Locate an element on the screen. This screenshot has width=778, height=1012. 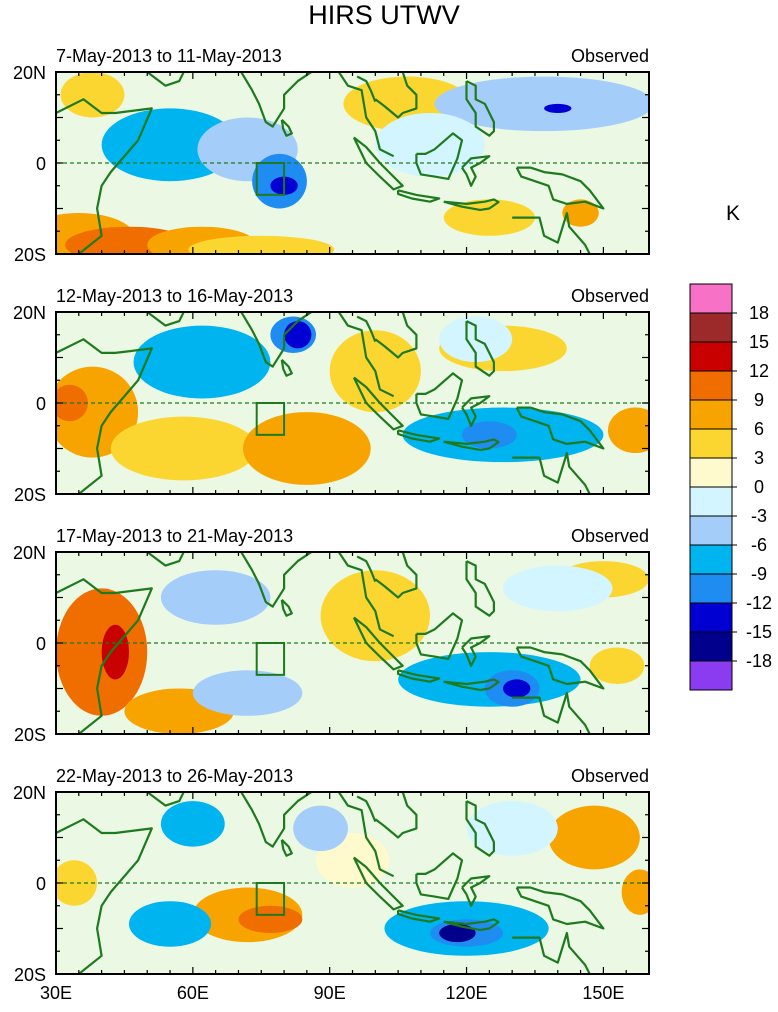
colorbar-label: -15 is located at coordinates (759, 632).